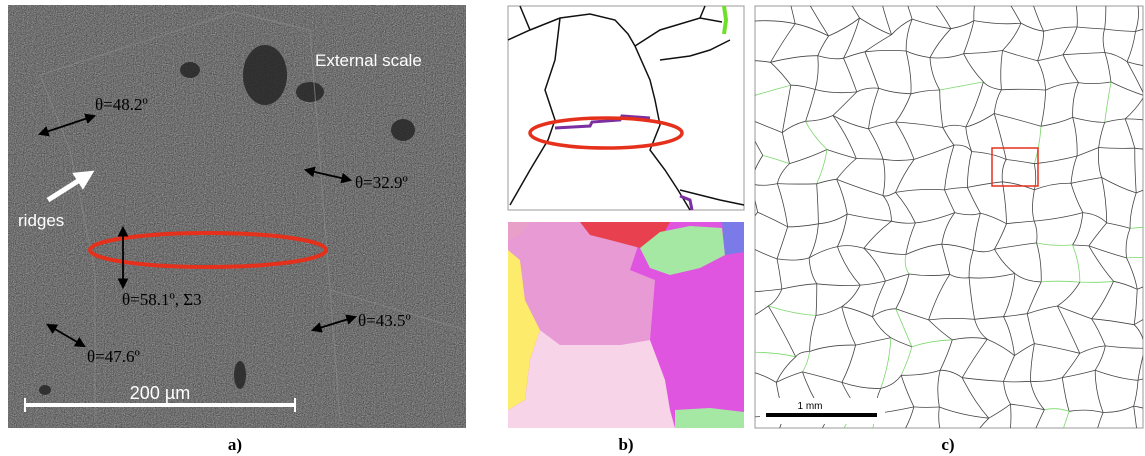  Describe the element at coordinates (41, 220) in the screenshot. I see `annotation: ridges` at that location.